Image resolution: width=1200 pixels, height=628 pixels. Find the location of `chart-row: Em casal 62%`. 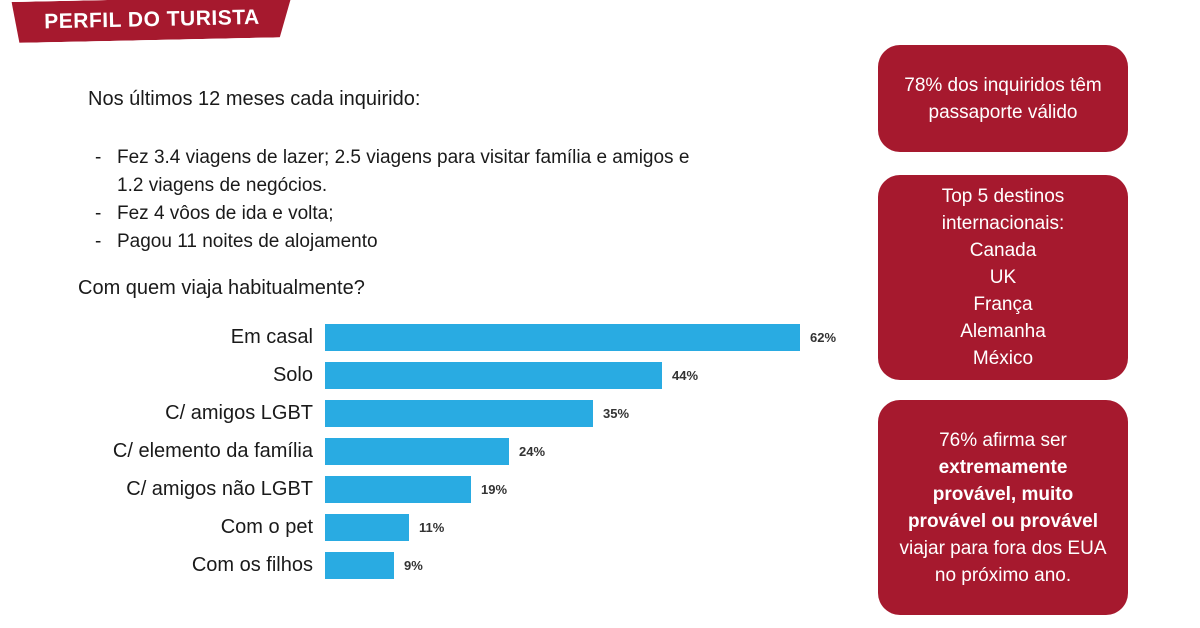

chart-row: Em casal 62% is located at coordinates (460, 337).